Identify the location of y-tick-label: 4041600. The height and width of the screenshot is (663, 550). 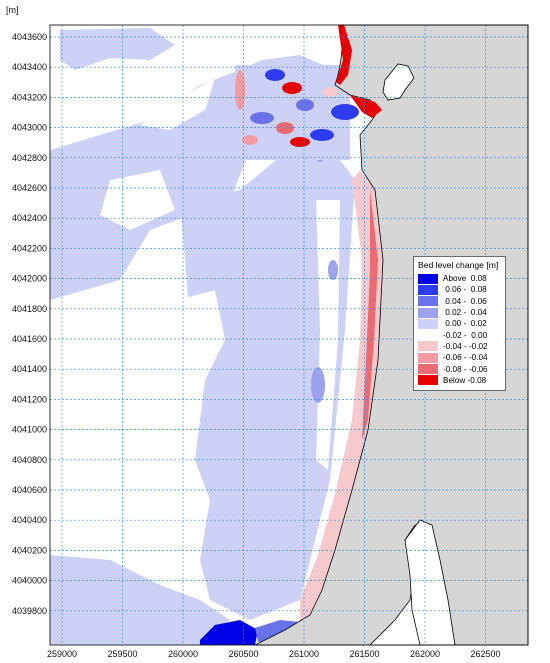
(29, 339).